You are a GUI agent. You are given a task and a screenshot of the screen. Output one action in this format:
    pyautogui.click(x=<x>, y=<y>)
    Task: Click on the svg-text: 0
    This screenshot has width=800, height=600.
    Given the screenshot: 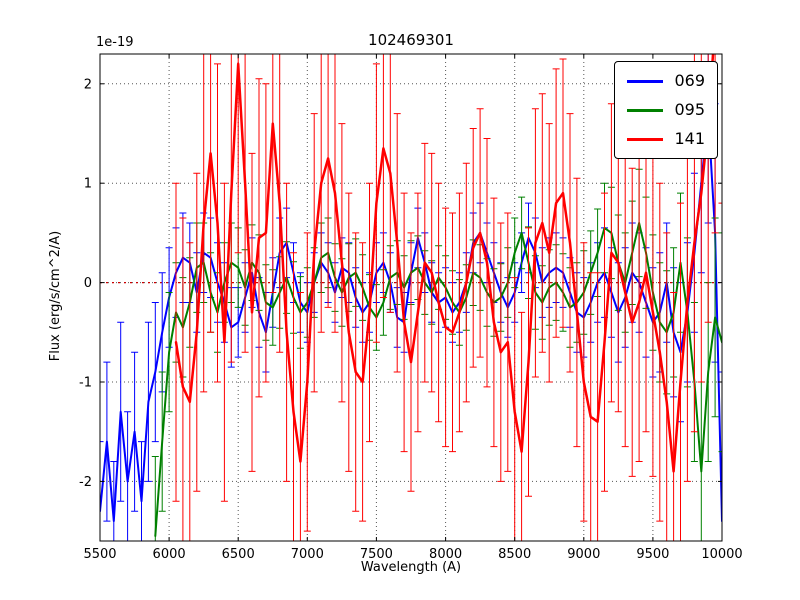 What is the action you would take?
    pyautogui.click(x=88, y=283)
    